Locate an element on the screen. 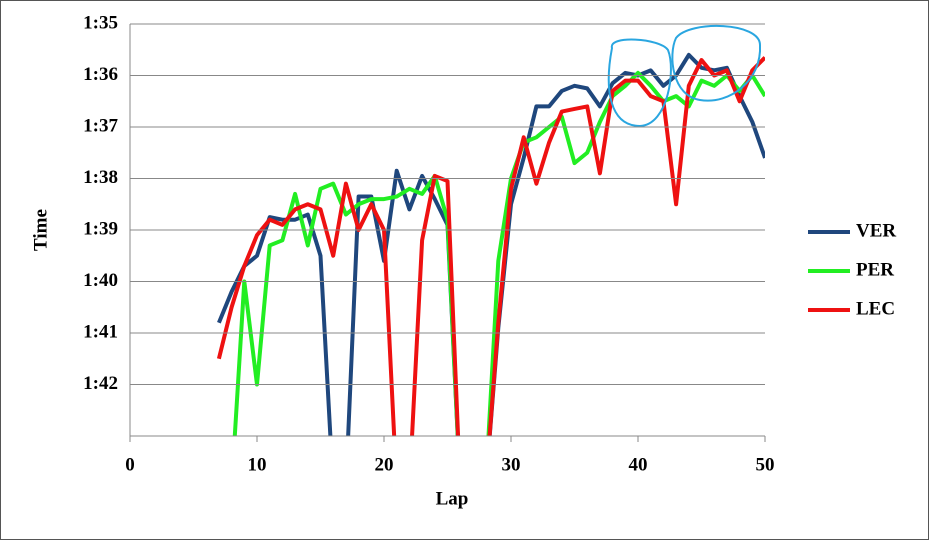 The width and height of the screenshot is (930, 541). y-tick-label: 1:42 is located at coordinates (100, 383).